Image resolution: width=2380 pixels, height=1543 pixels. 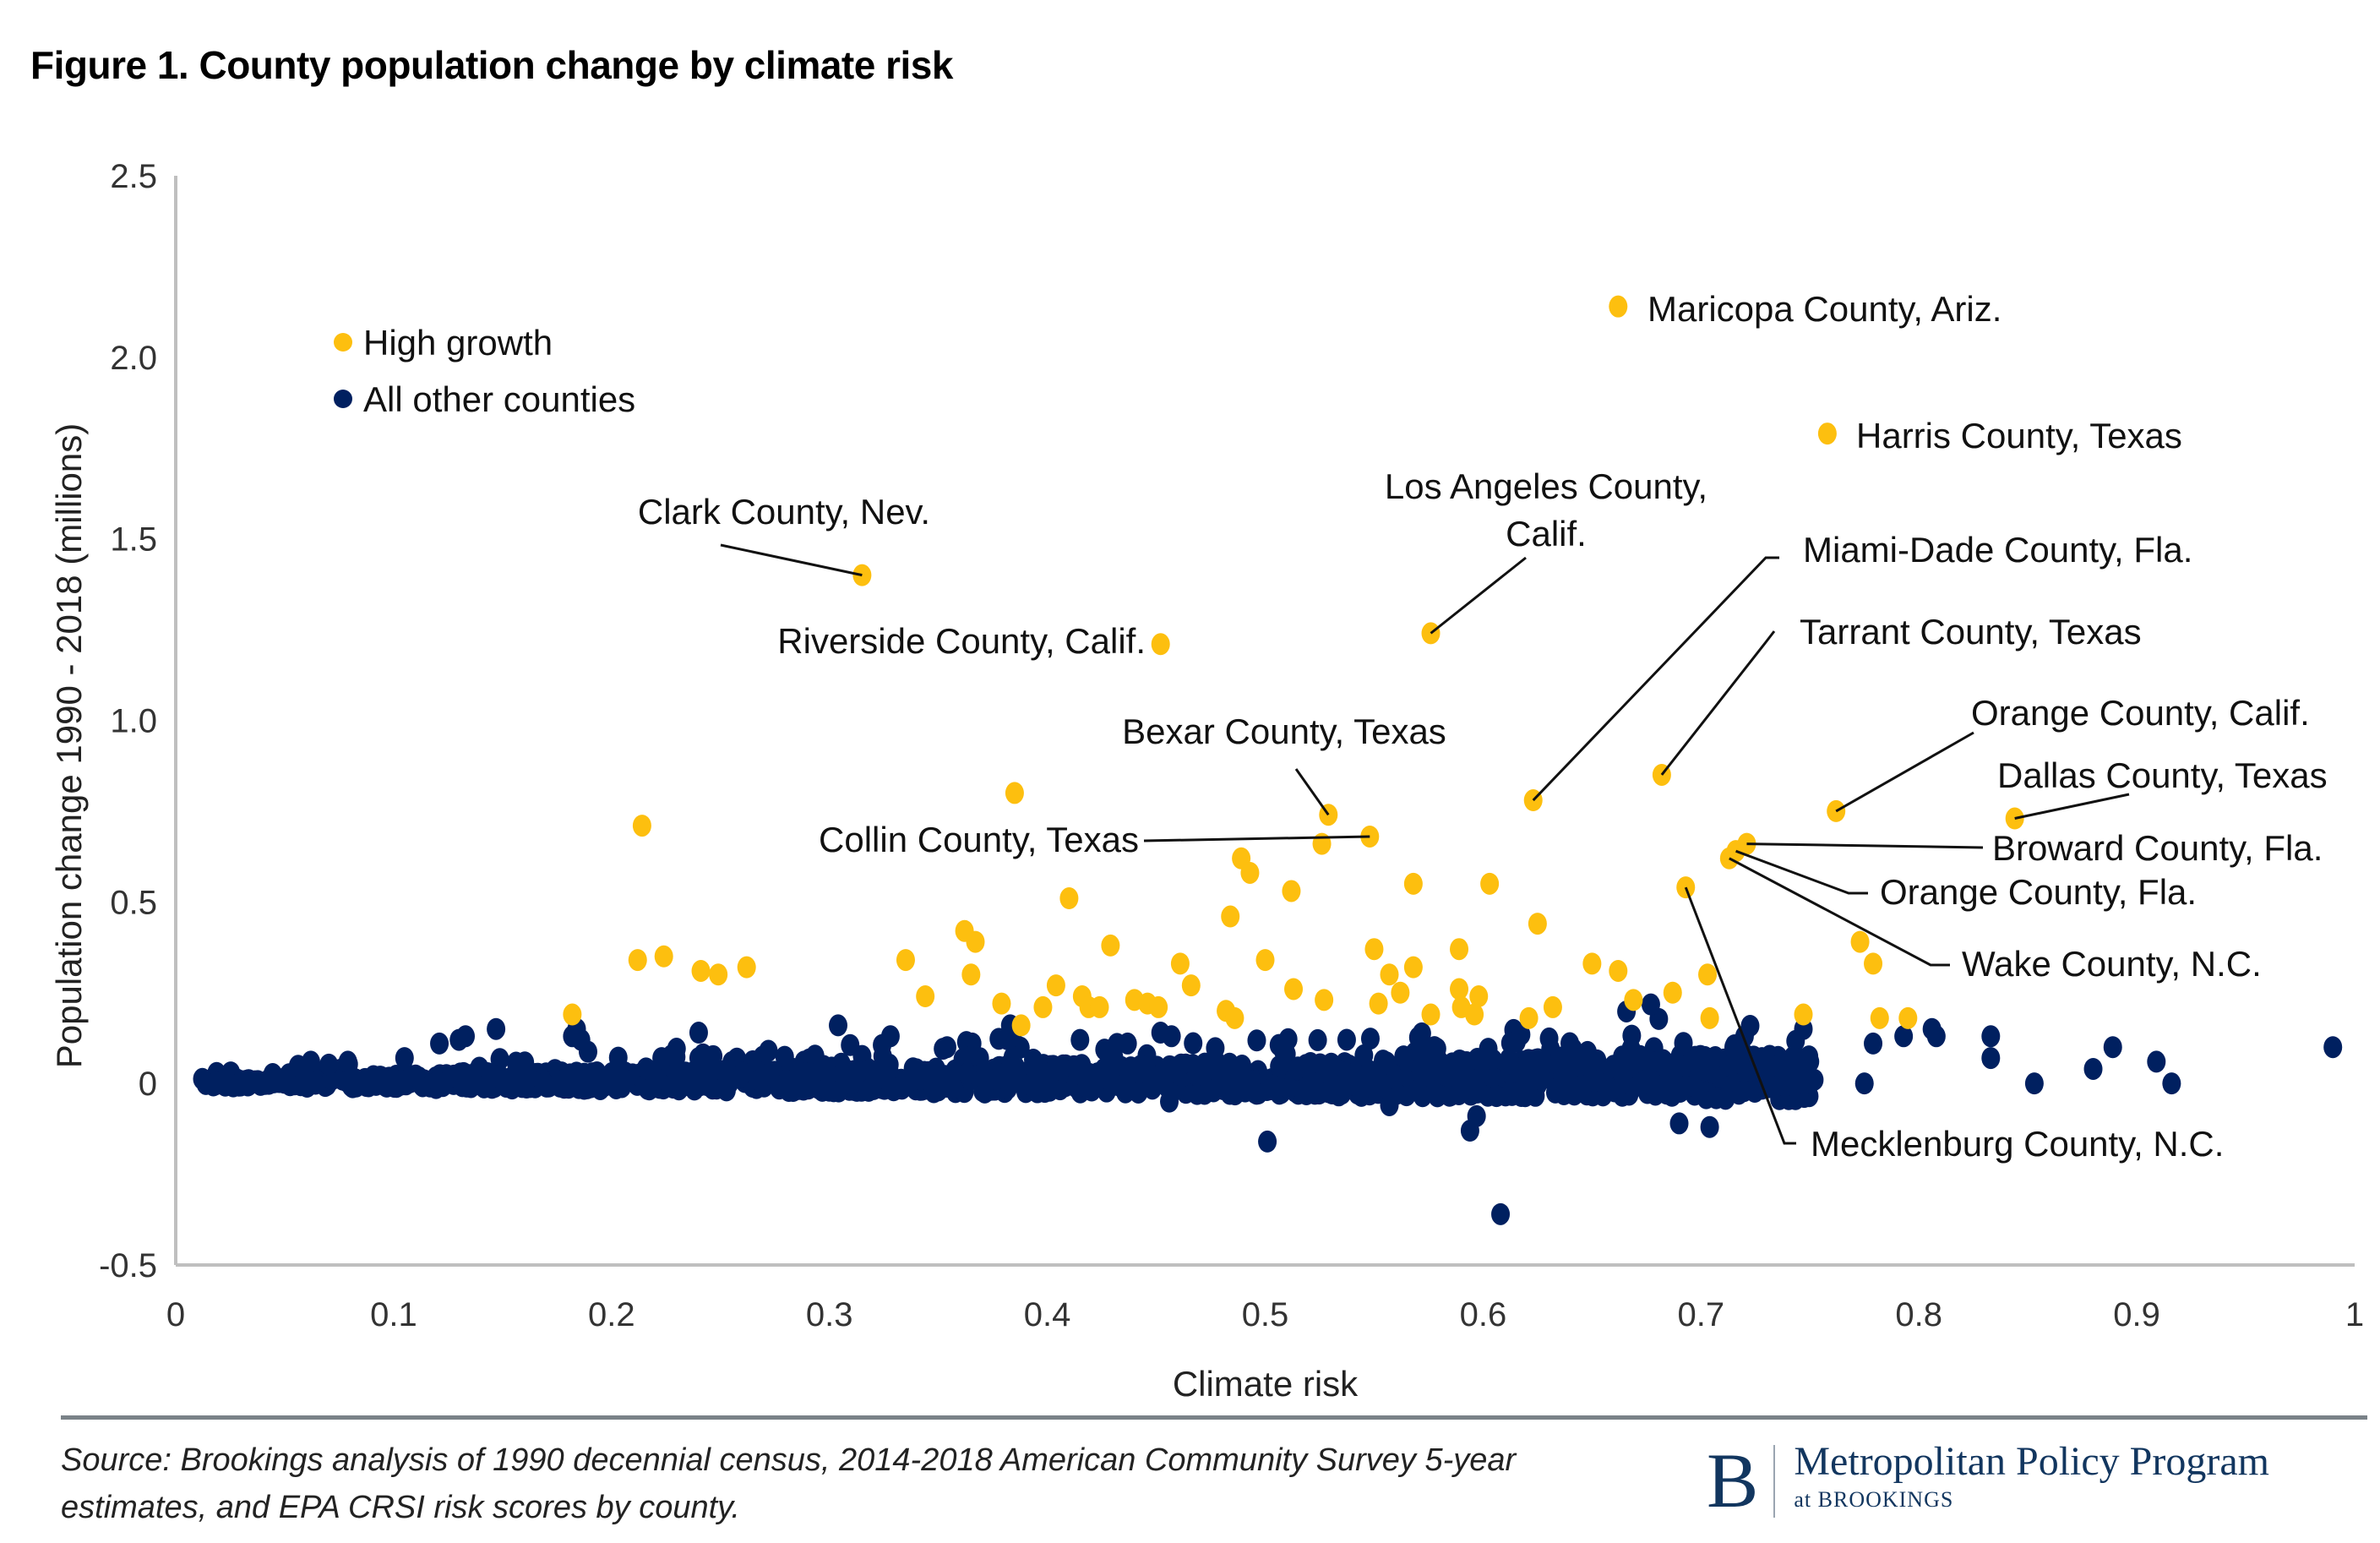 What do you see at coordinates (2112, 964) in the screenshot?
I see `annotation-label: Wake County, N.C.` at bounding box center [2112, 964].